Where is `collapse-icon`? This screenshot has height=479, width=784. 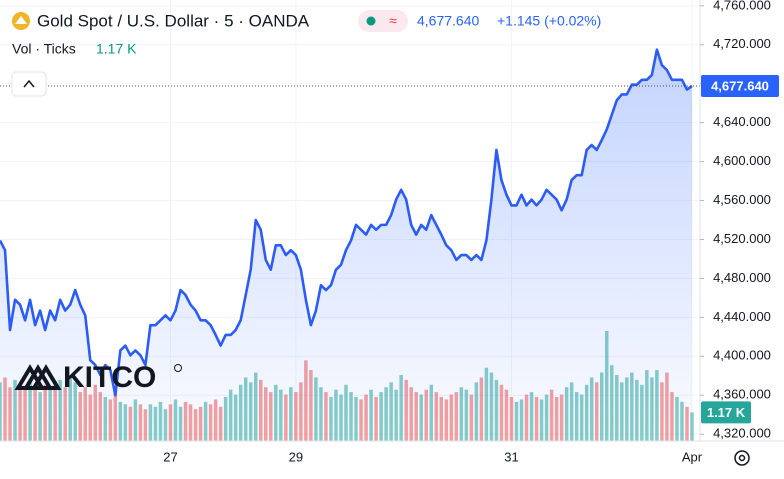
collapse-icon is located at coordinates (29, 83).